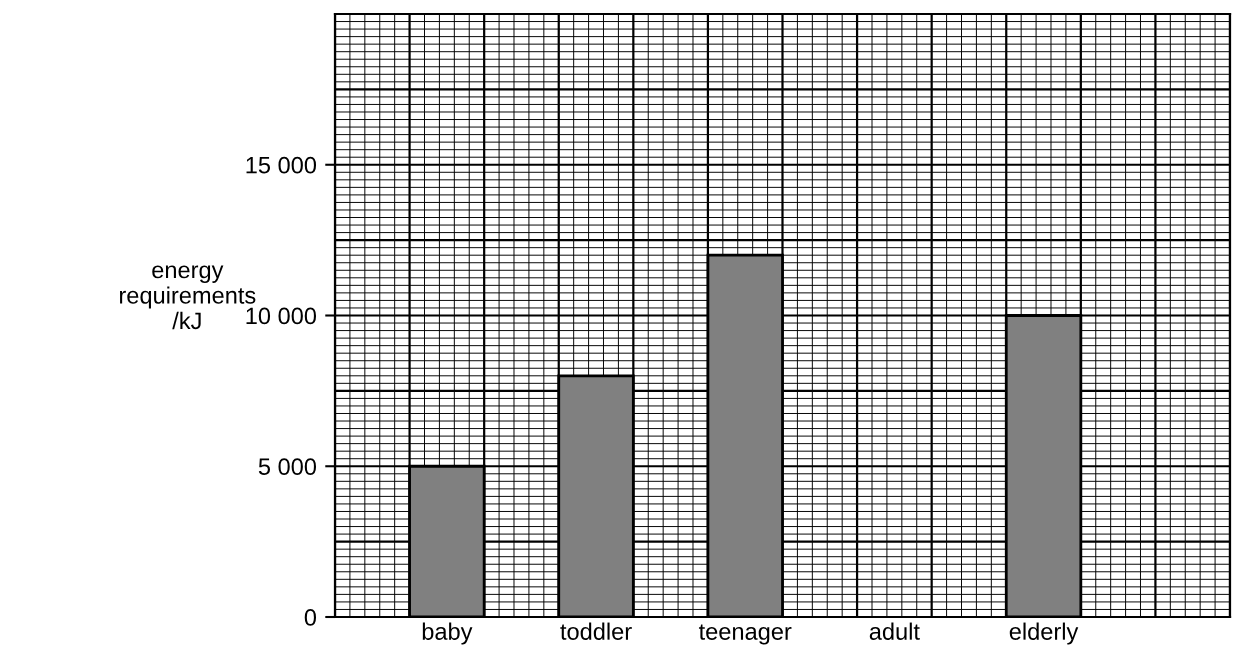 Image resolution: width=1244 pixels, height=657 pixels. What do you see at coordinates (447, 633) in the screenshot?
I see `x-tick-label: baby` at bounding box center [447, 633].